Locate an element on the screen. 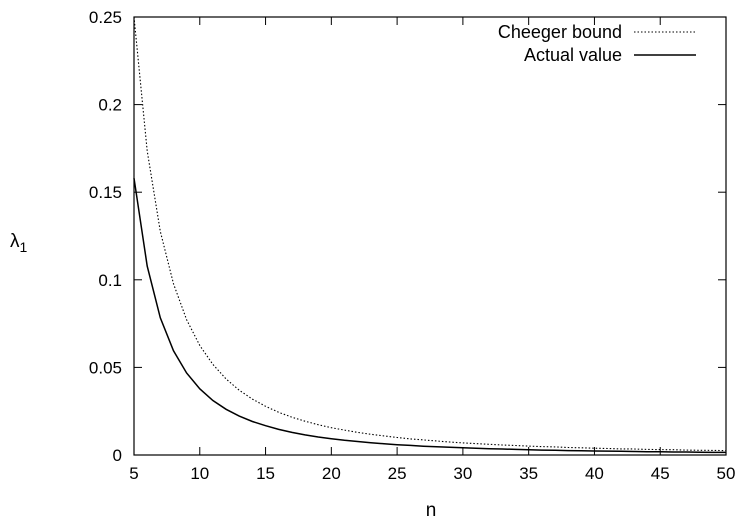 The image size is (743, 523). x-tick-label: 20 is located at coordinates (331, 473).